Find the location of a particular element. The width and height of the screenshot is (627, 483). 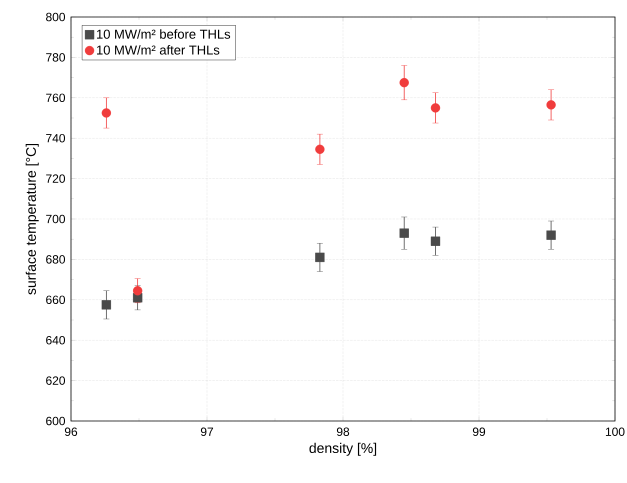

x-tick-label: 97 is located at coordinates (207, 432).